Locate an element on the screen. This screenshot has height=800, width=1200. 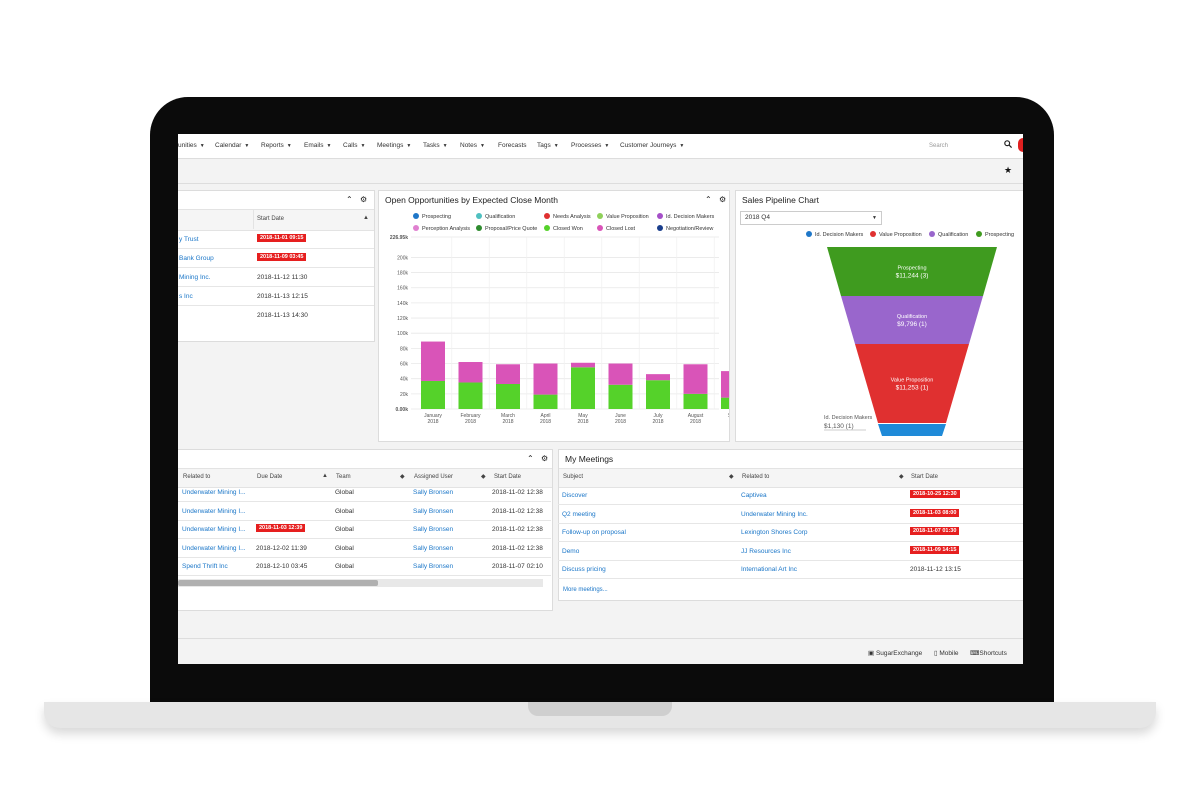
period-select: 2018 Q4 ▼ is located at coordinates (811, 218).